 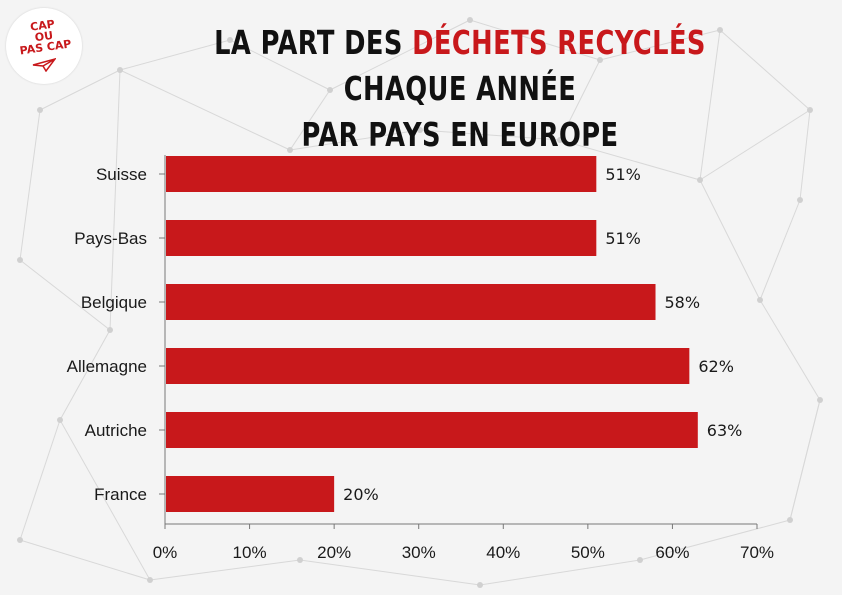 I want to click on value-label: 63%, so click(x=725, y=430).